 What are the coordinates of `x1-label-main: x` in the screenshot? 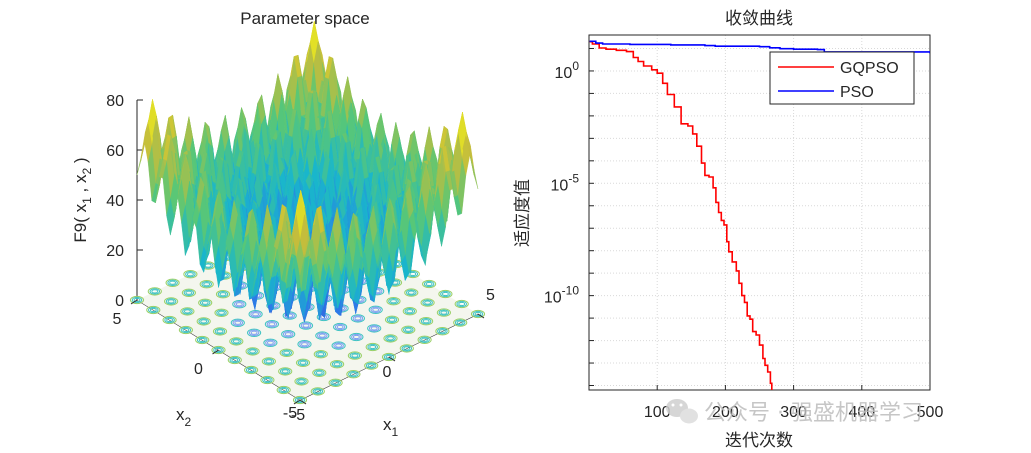 It's located at (387, 424).